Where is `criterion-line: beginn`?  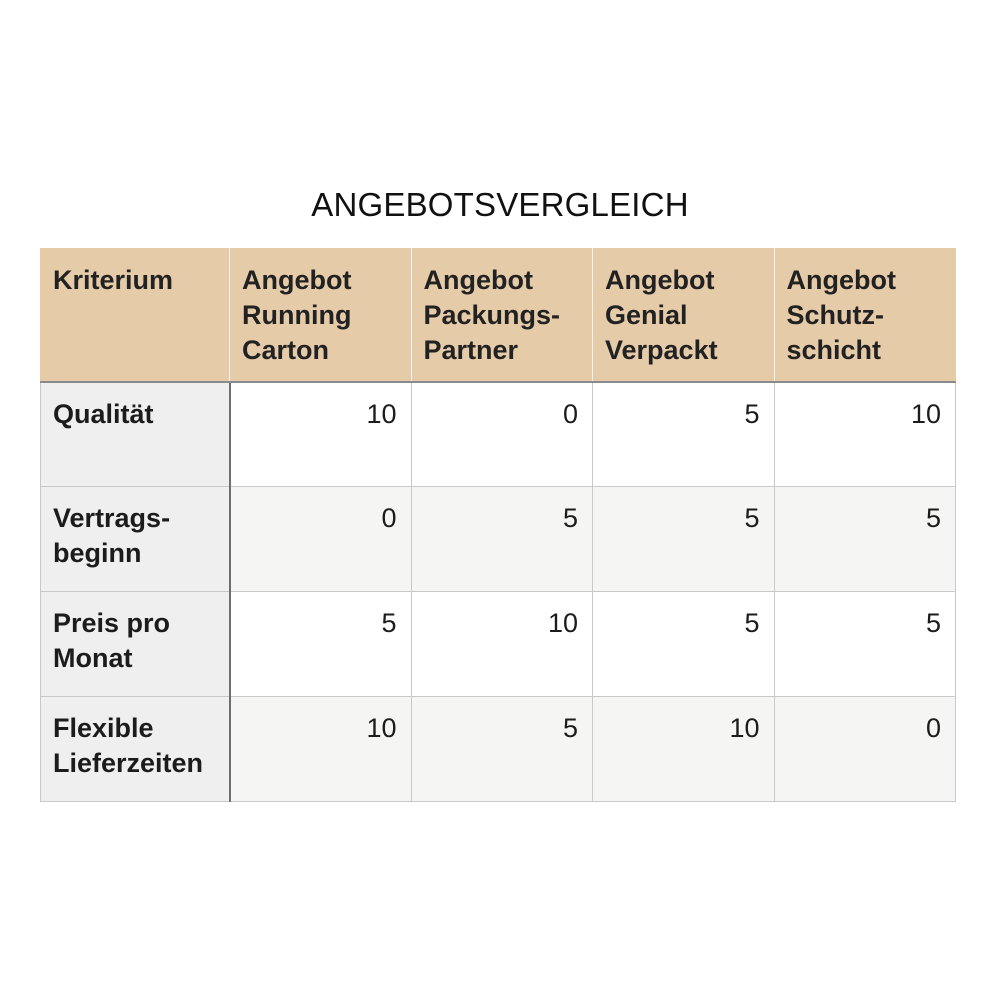 criterion-line: beginn is located at coordinates (97, 553).